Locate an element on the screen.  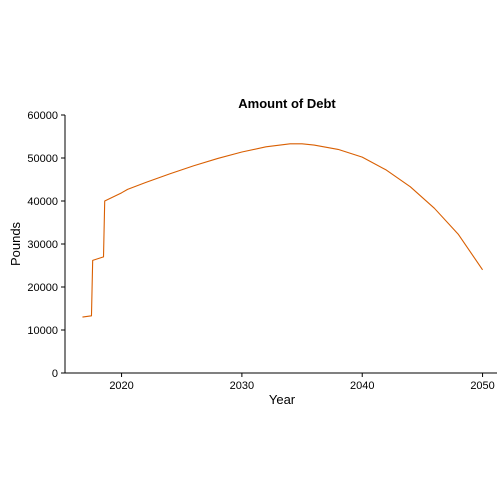
y-tick-label: 30000 is located at coordinates (42, 245).